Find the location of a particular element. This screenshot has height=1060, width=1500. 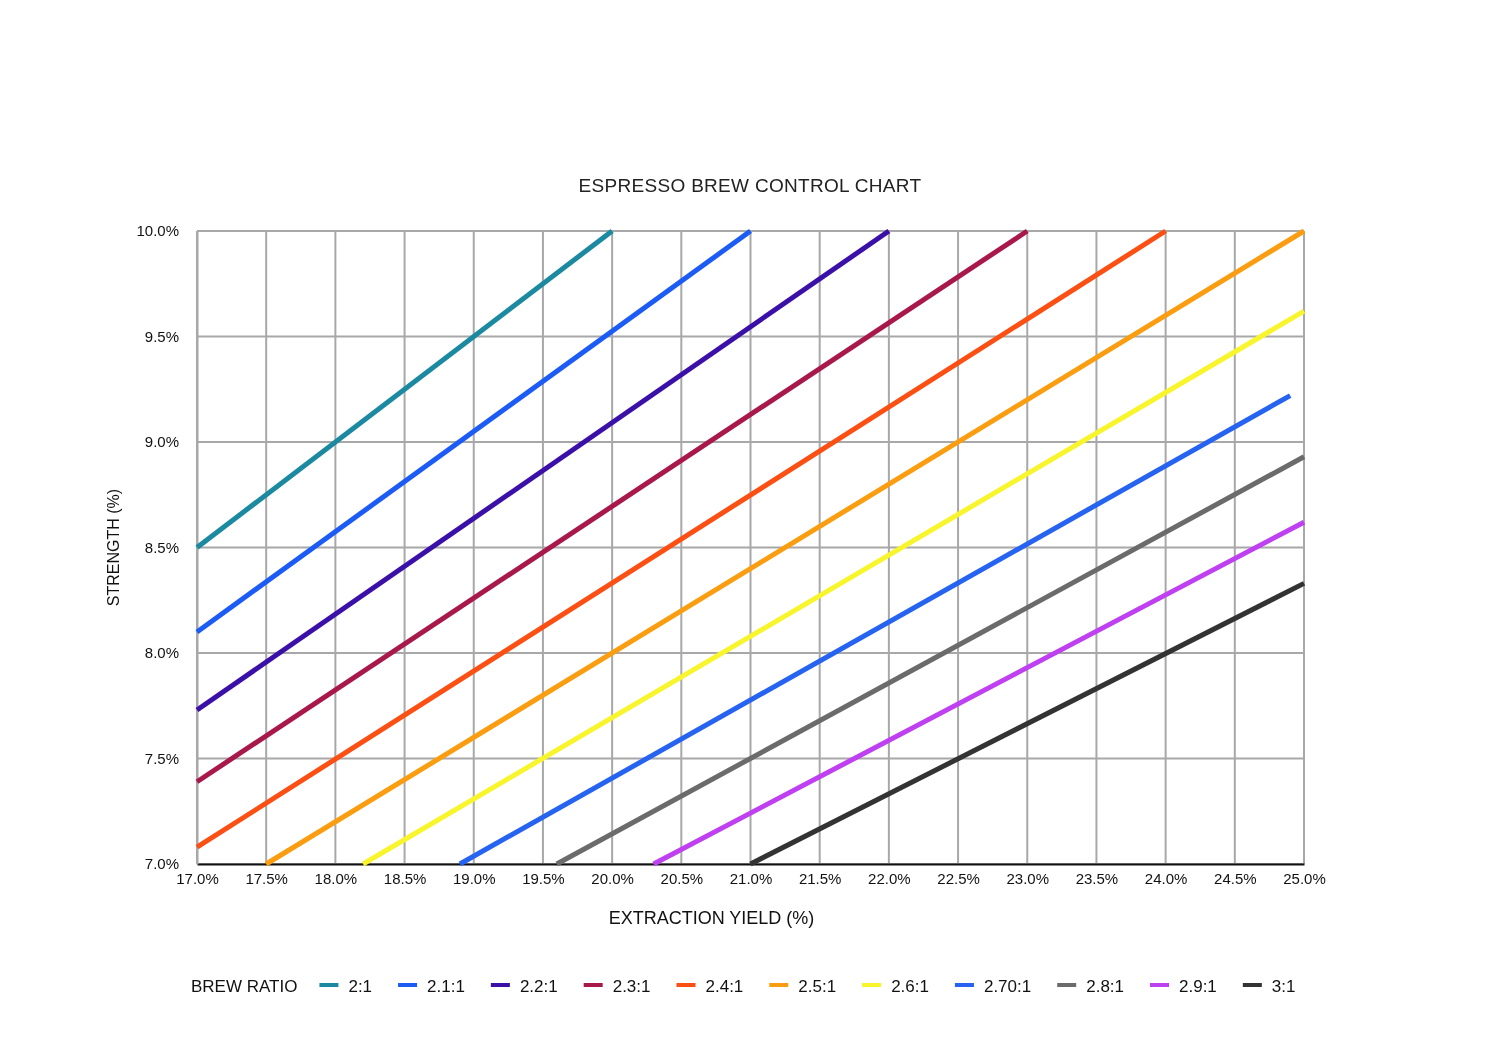

y-tick-label: 7.5% is located at coordinates (161, 758).